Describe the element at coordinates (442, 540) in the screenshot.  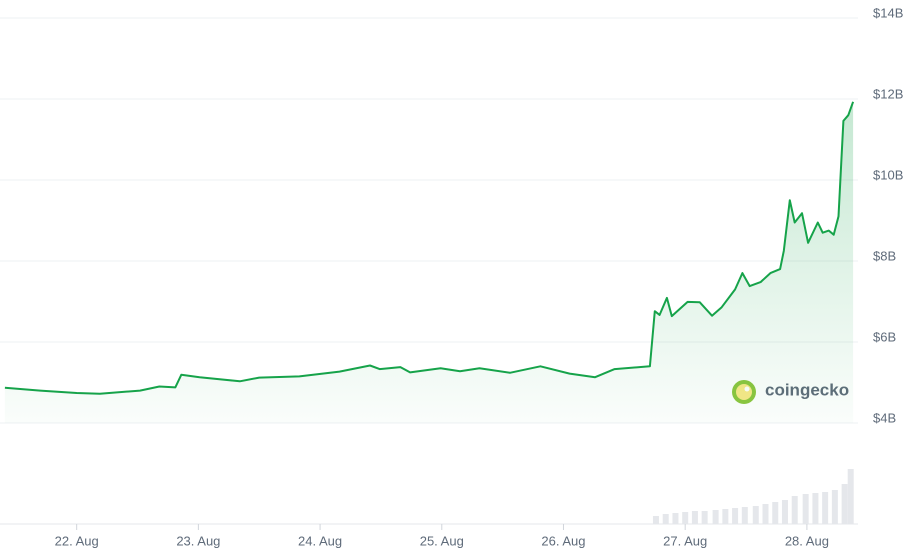
I see `x-tick-label: 25. Aug` at that location.